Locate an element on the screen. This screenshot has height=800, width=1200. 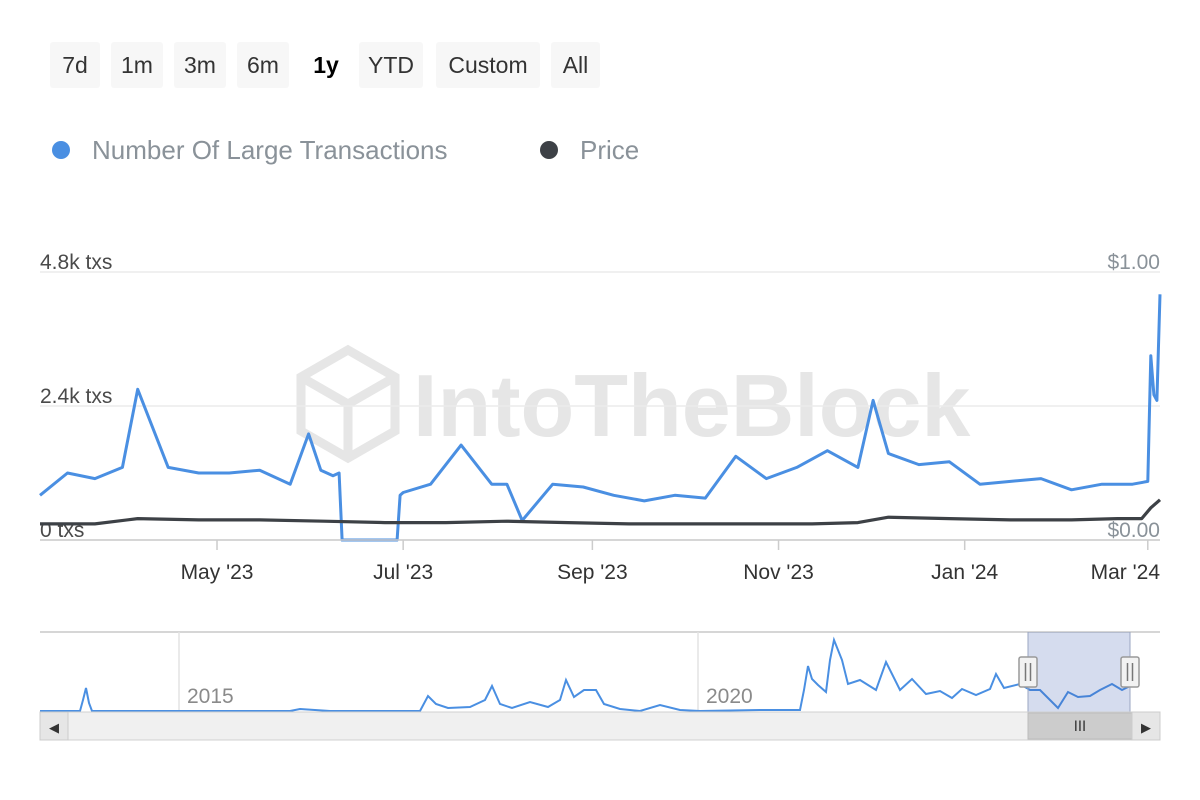
scrollbar-track is located at coordinates (600, 726).